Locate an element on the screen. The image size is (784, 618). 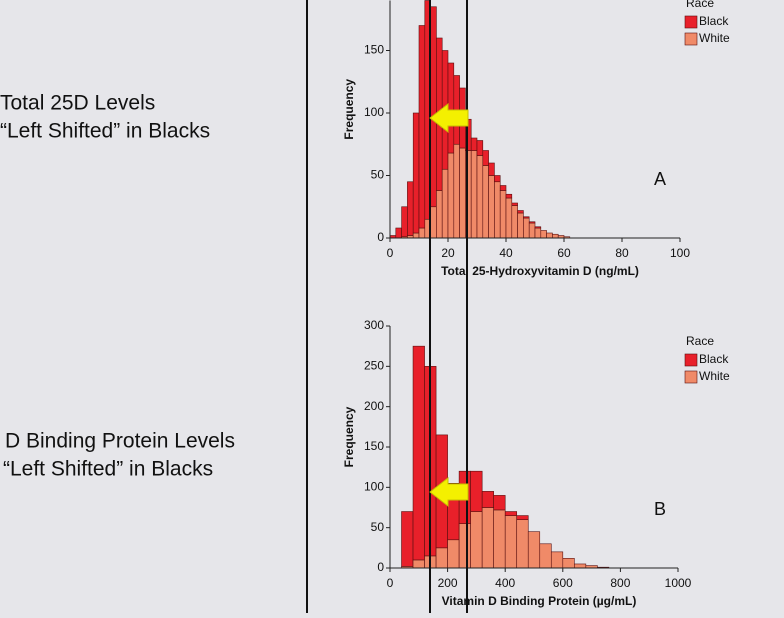
annotation: B is located at coordinates (660, 509).